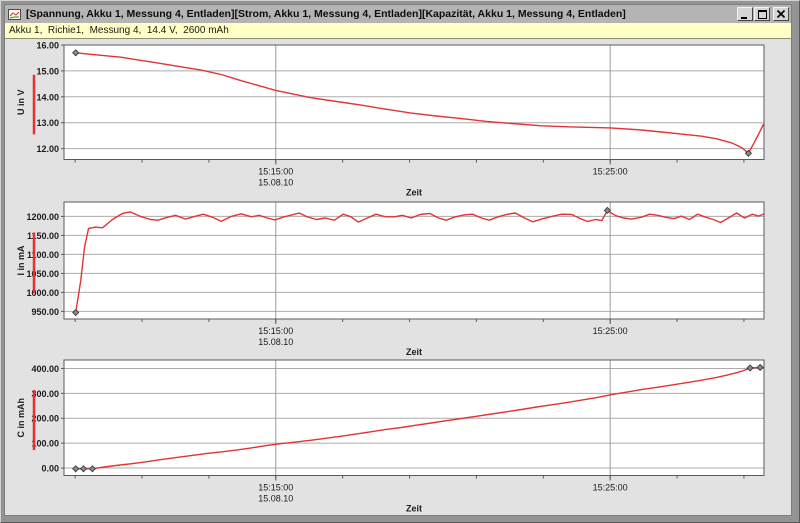 The width and height of the screenshot is (800, 523). I want to click on y-axis-title: U in V, so click(21, 102).